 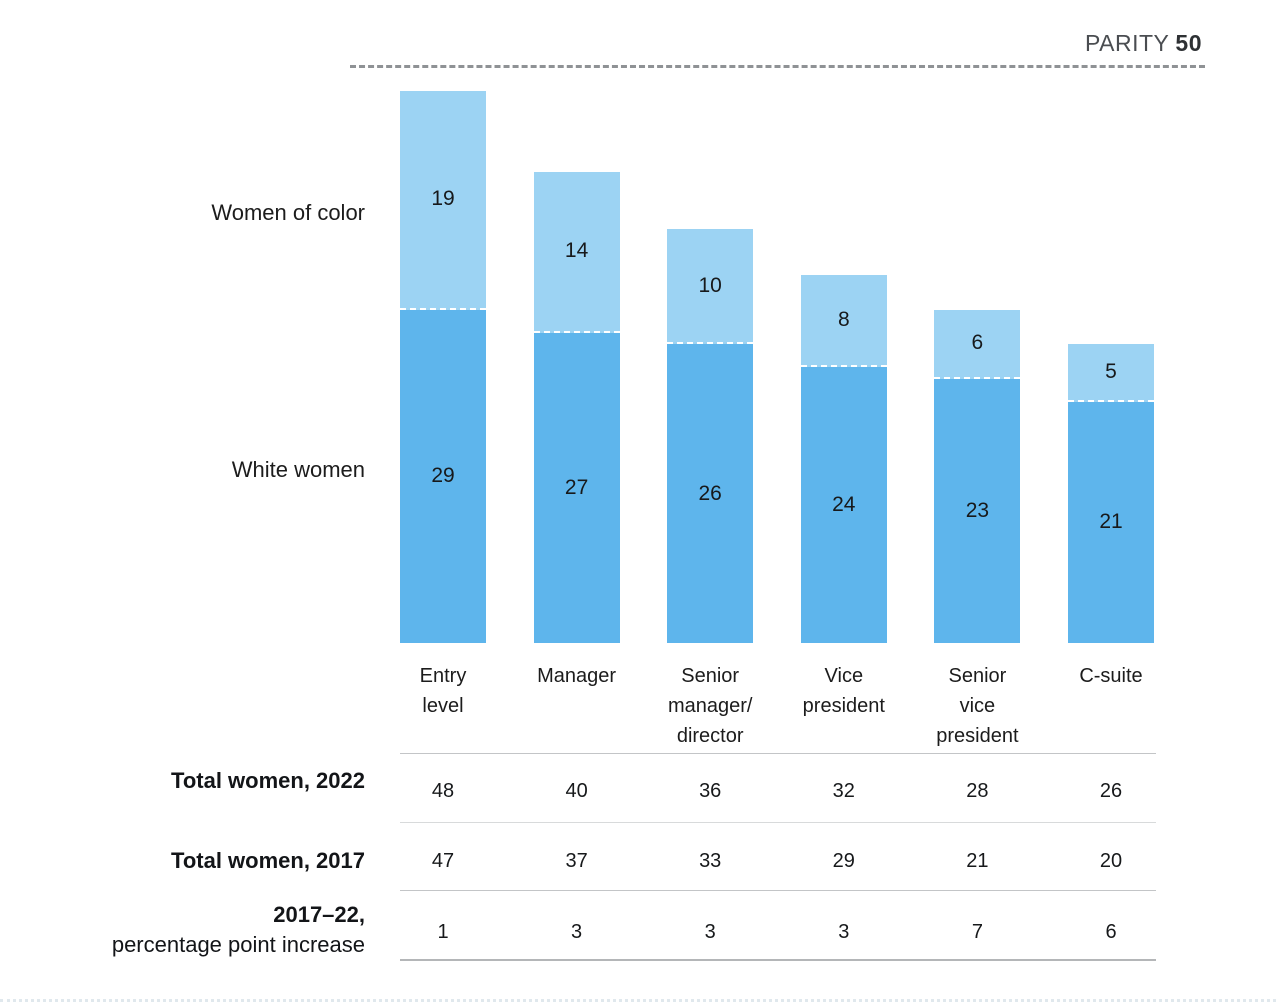 What do you see at coordinates (843, 861) in the screenshot?
I see `table-cell-row2-vice-president: 29` at bounding box center [843, 861].